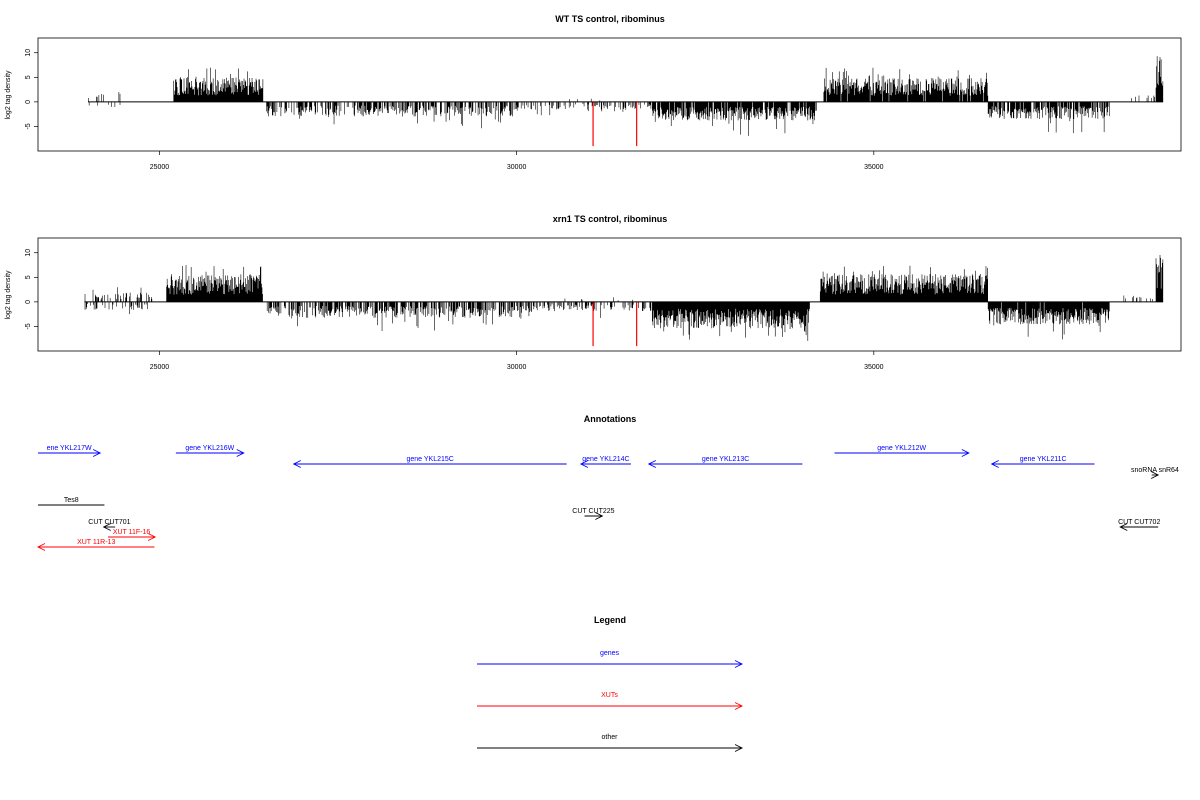 This screenshot has height=800, width=1200. I want to click on feature-snorna-snr64: snoRNA snR64, so click(1155, 473).